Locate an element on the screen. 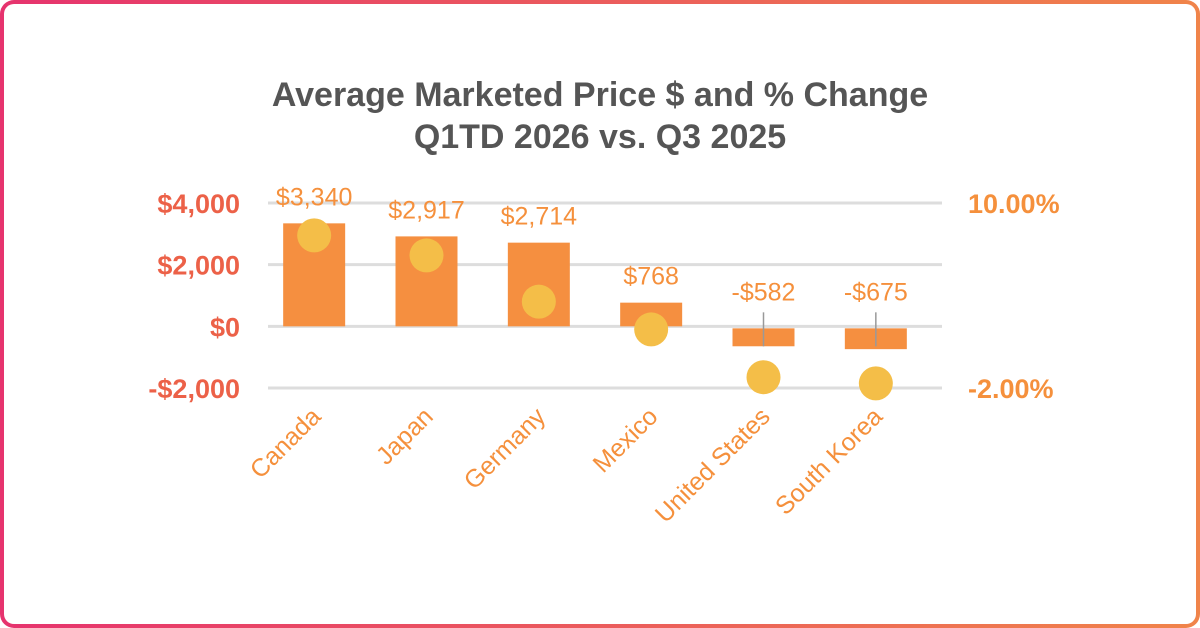 Image resolution: width=1200 pixels, height=628 pixels. right-tick-label: -2.00% is located at coordinates (1011, 389).